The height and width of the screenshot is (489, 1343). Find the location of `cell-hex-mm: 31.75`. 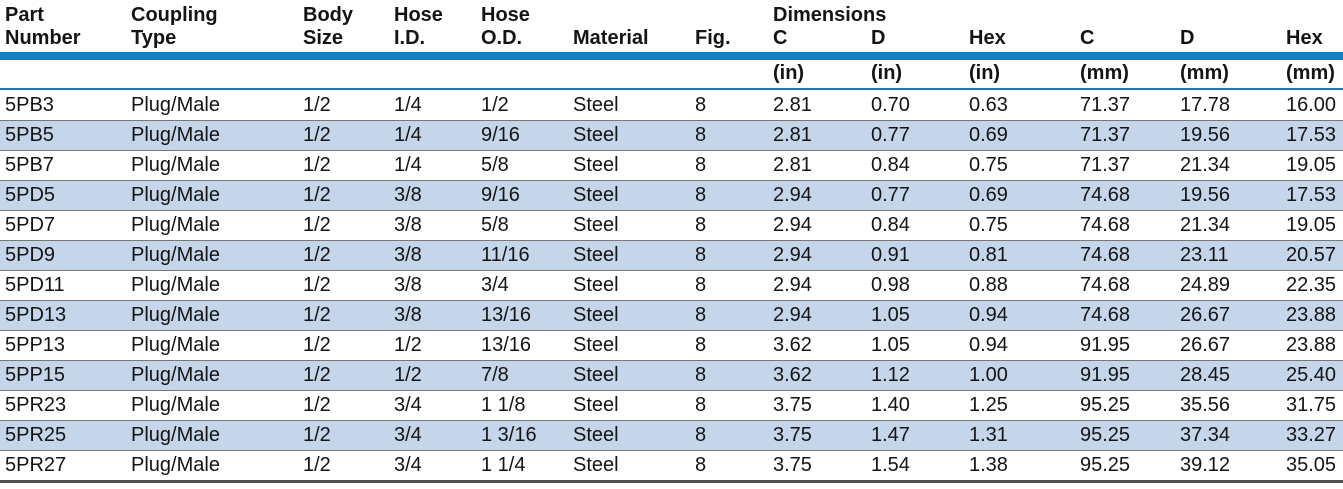

cell-hex-mm: 31.75 is located at coordinates (1311, 405).